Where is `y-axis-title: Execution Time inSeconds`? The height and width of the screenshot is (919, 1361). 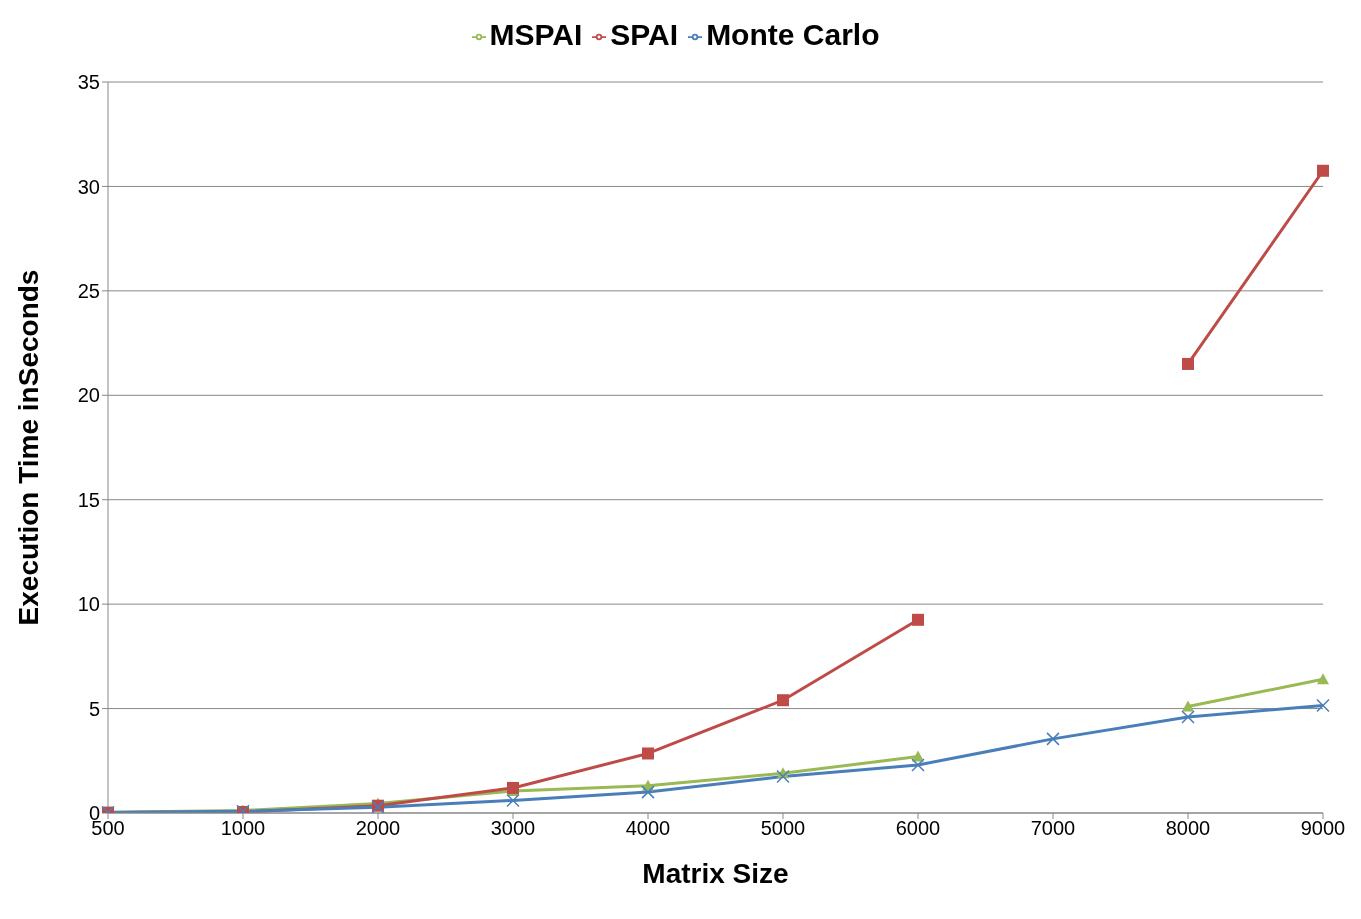 y-axis-title: Execution Time inSeconds is located at coordinates (28, 447).